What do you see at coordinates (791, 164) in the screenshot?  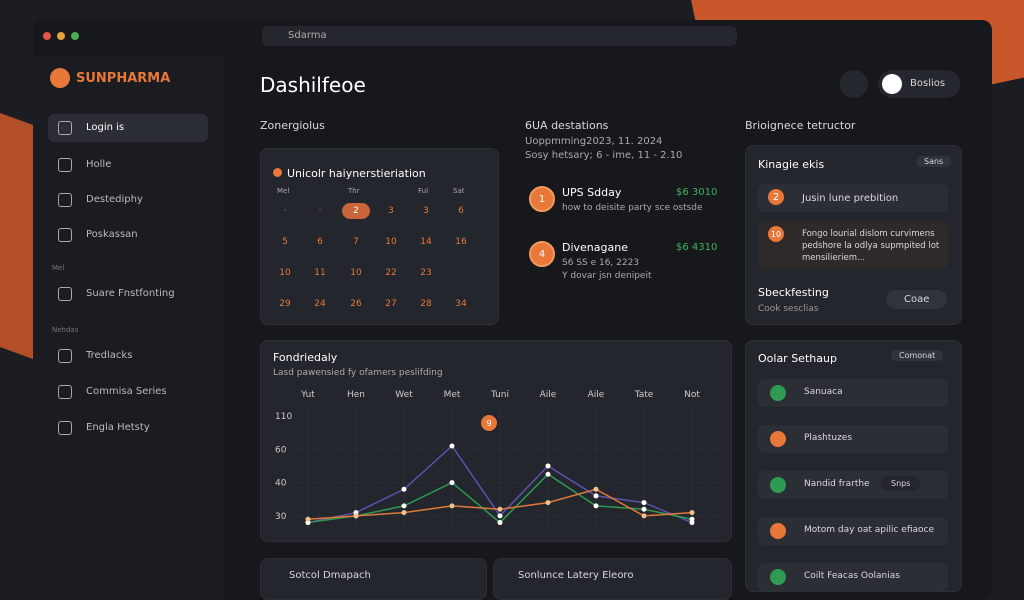 I see `card-title: Kinagie ekis` at bounding box center [791, 164].